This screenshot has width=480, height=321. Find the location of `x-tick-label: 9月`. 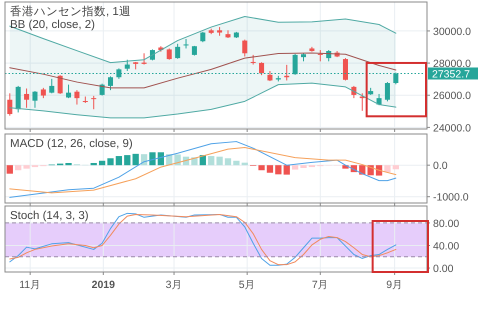

x-tick-label: 9月 is located at coordinates (395, 285).